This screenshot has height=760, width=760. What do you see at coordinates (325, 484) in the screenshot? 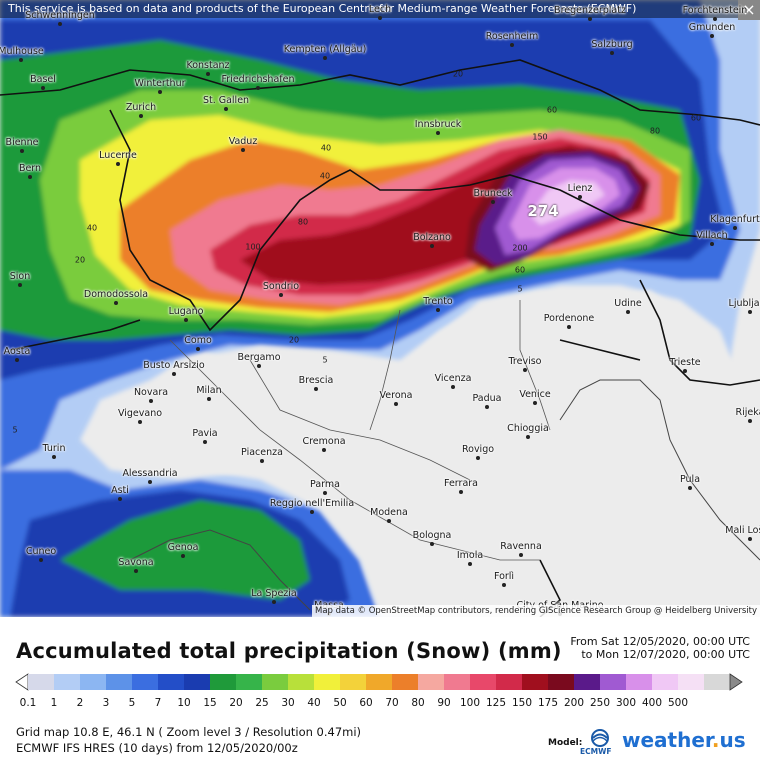
I see `city-label: Parma` at bounding box center [325, 484].